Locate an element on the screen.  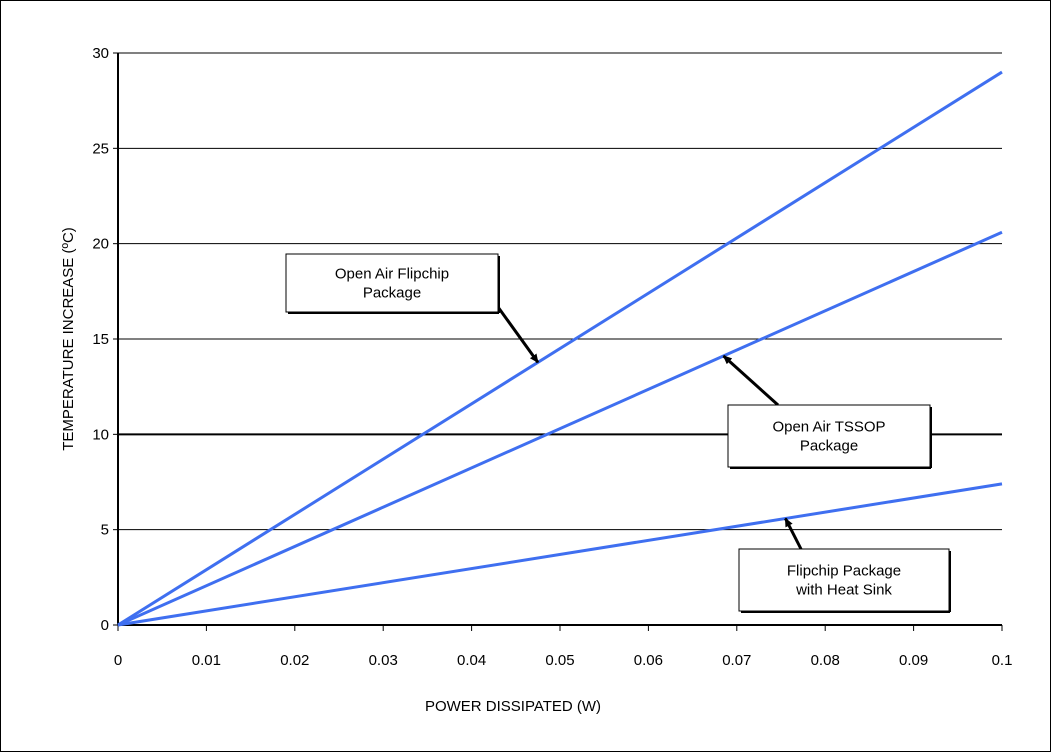
y-tick-label-5: 25 is located at coordinates (100, 148).